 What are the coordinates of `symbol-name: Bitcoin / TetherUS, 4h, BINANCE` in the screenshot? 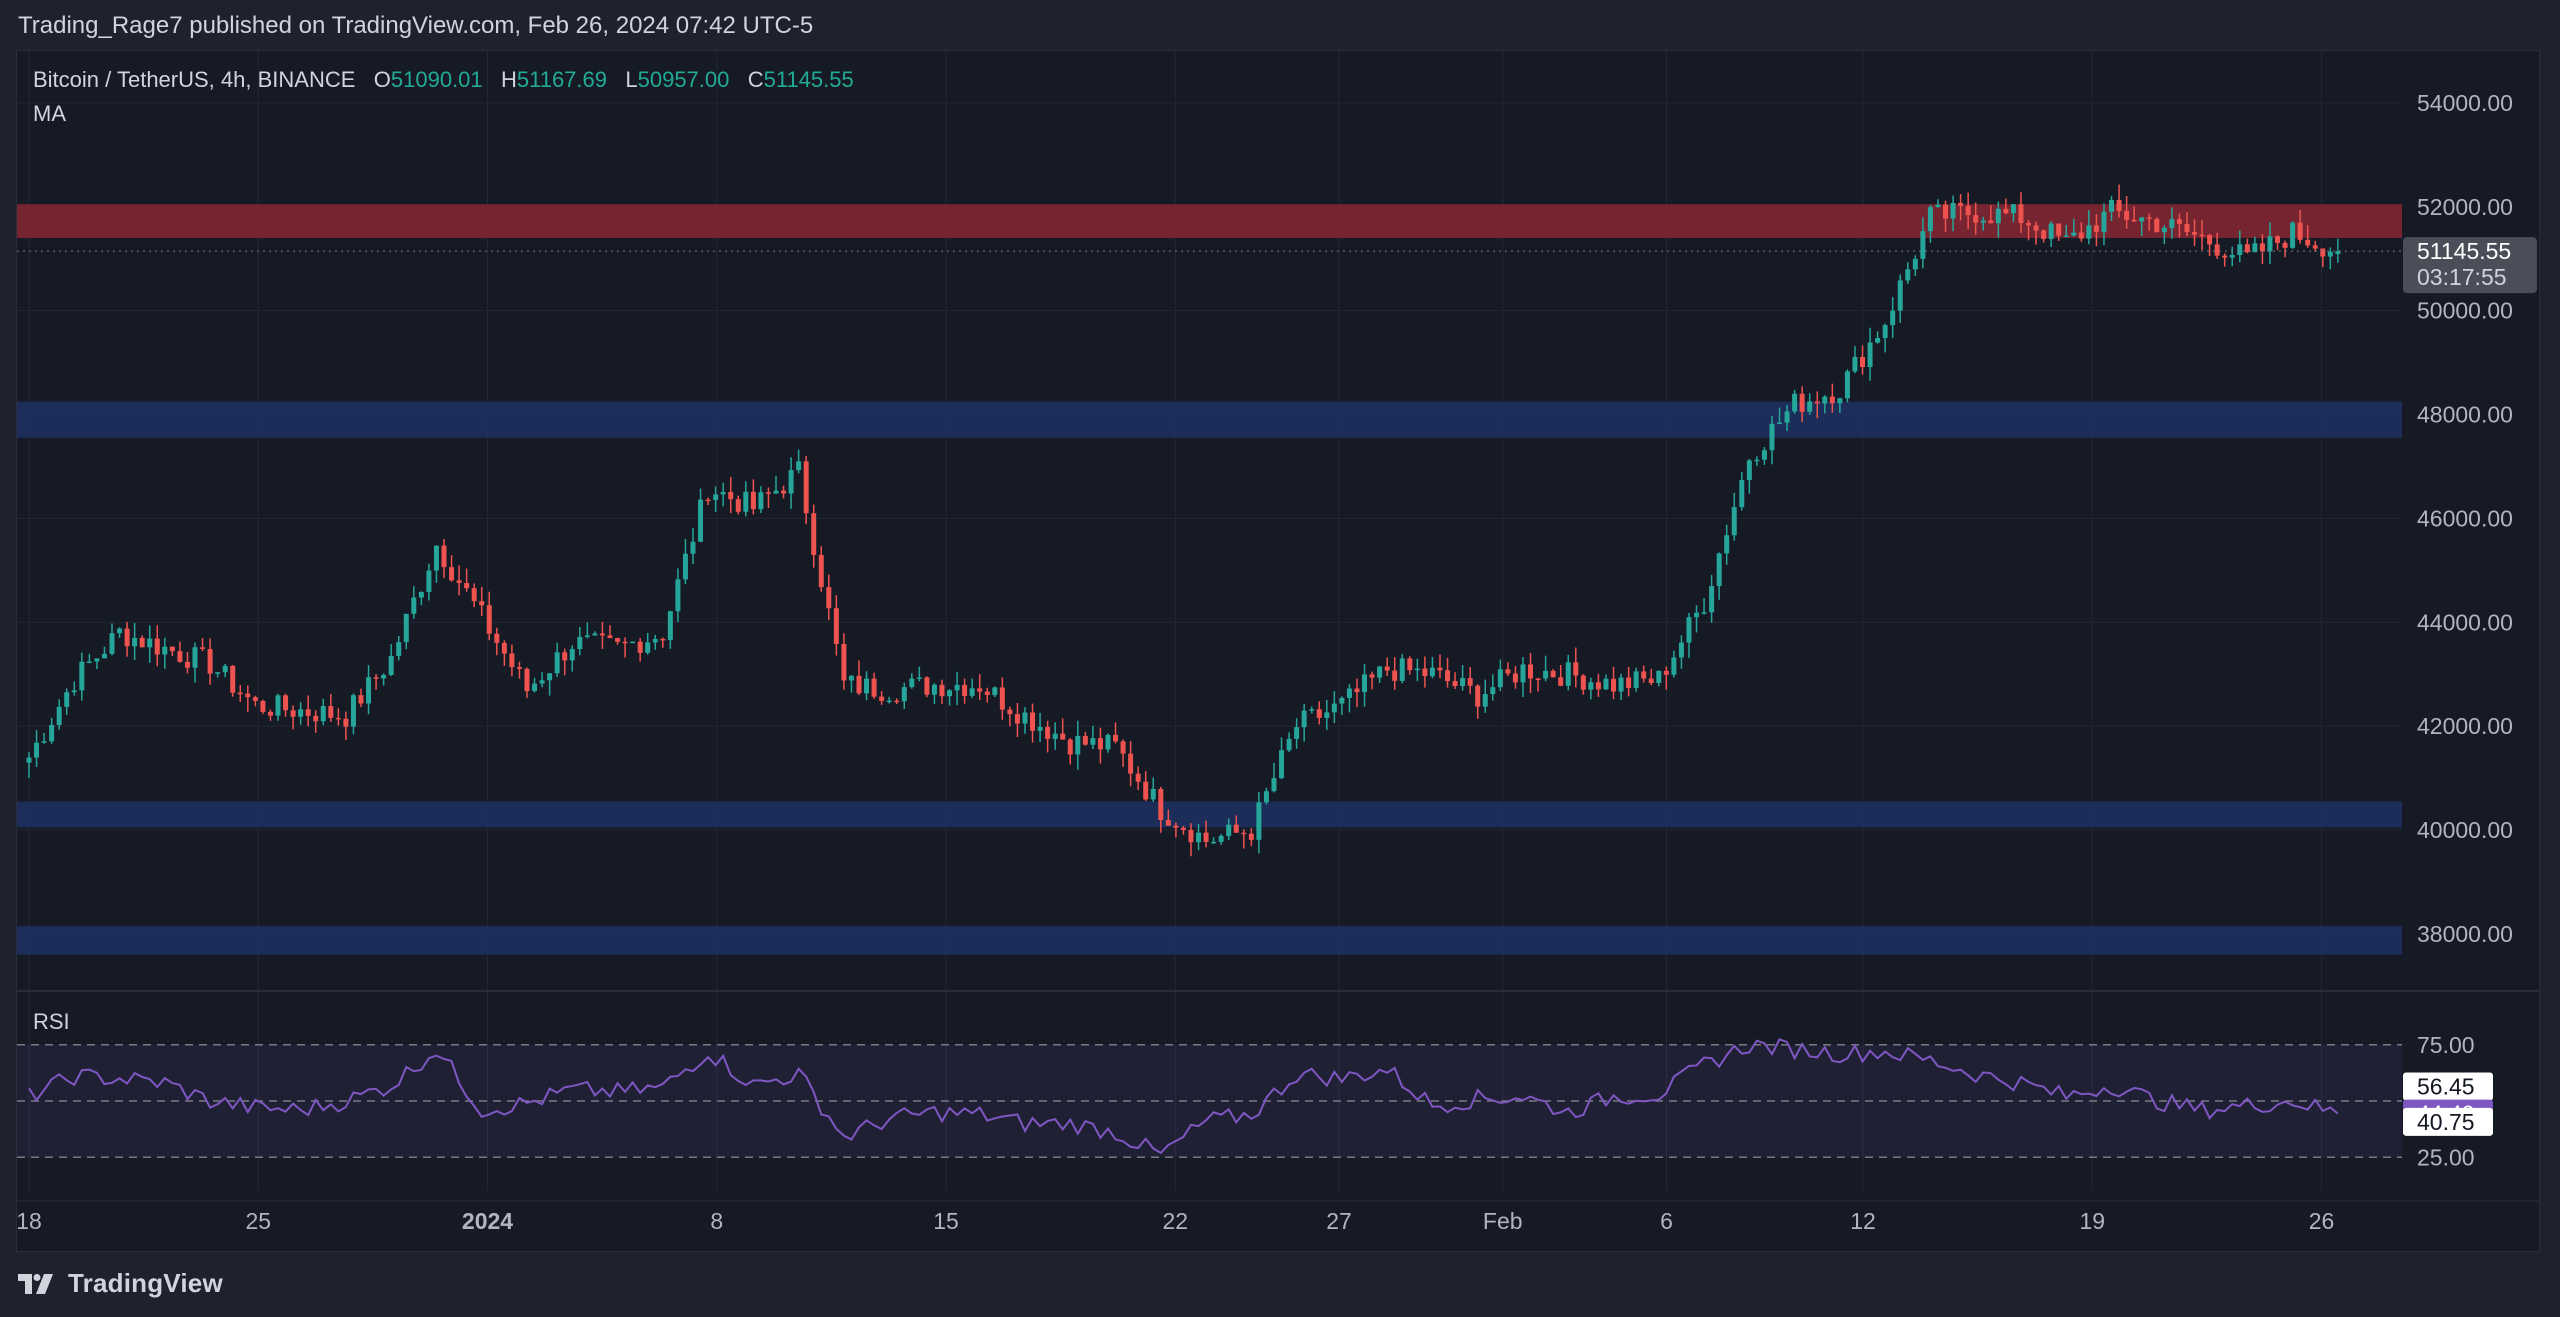 It's located at (194, 79).